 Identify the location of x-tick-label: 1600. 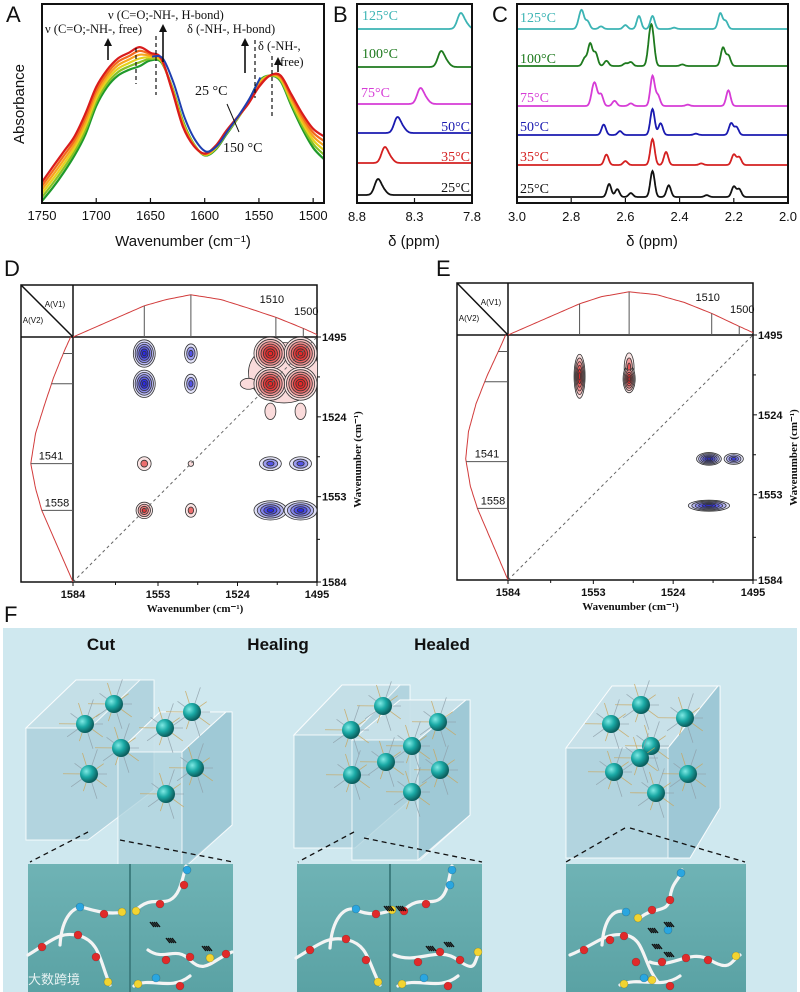
(204, 215).